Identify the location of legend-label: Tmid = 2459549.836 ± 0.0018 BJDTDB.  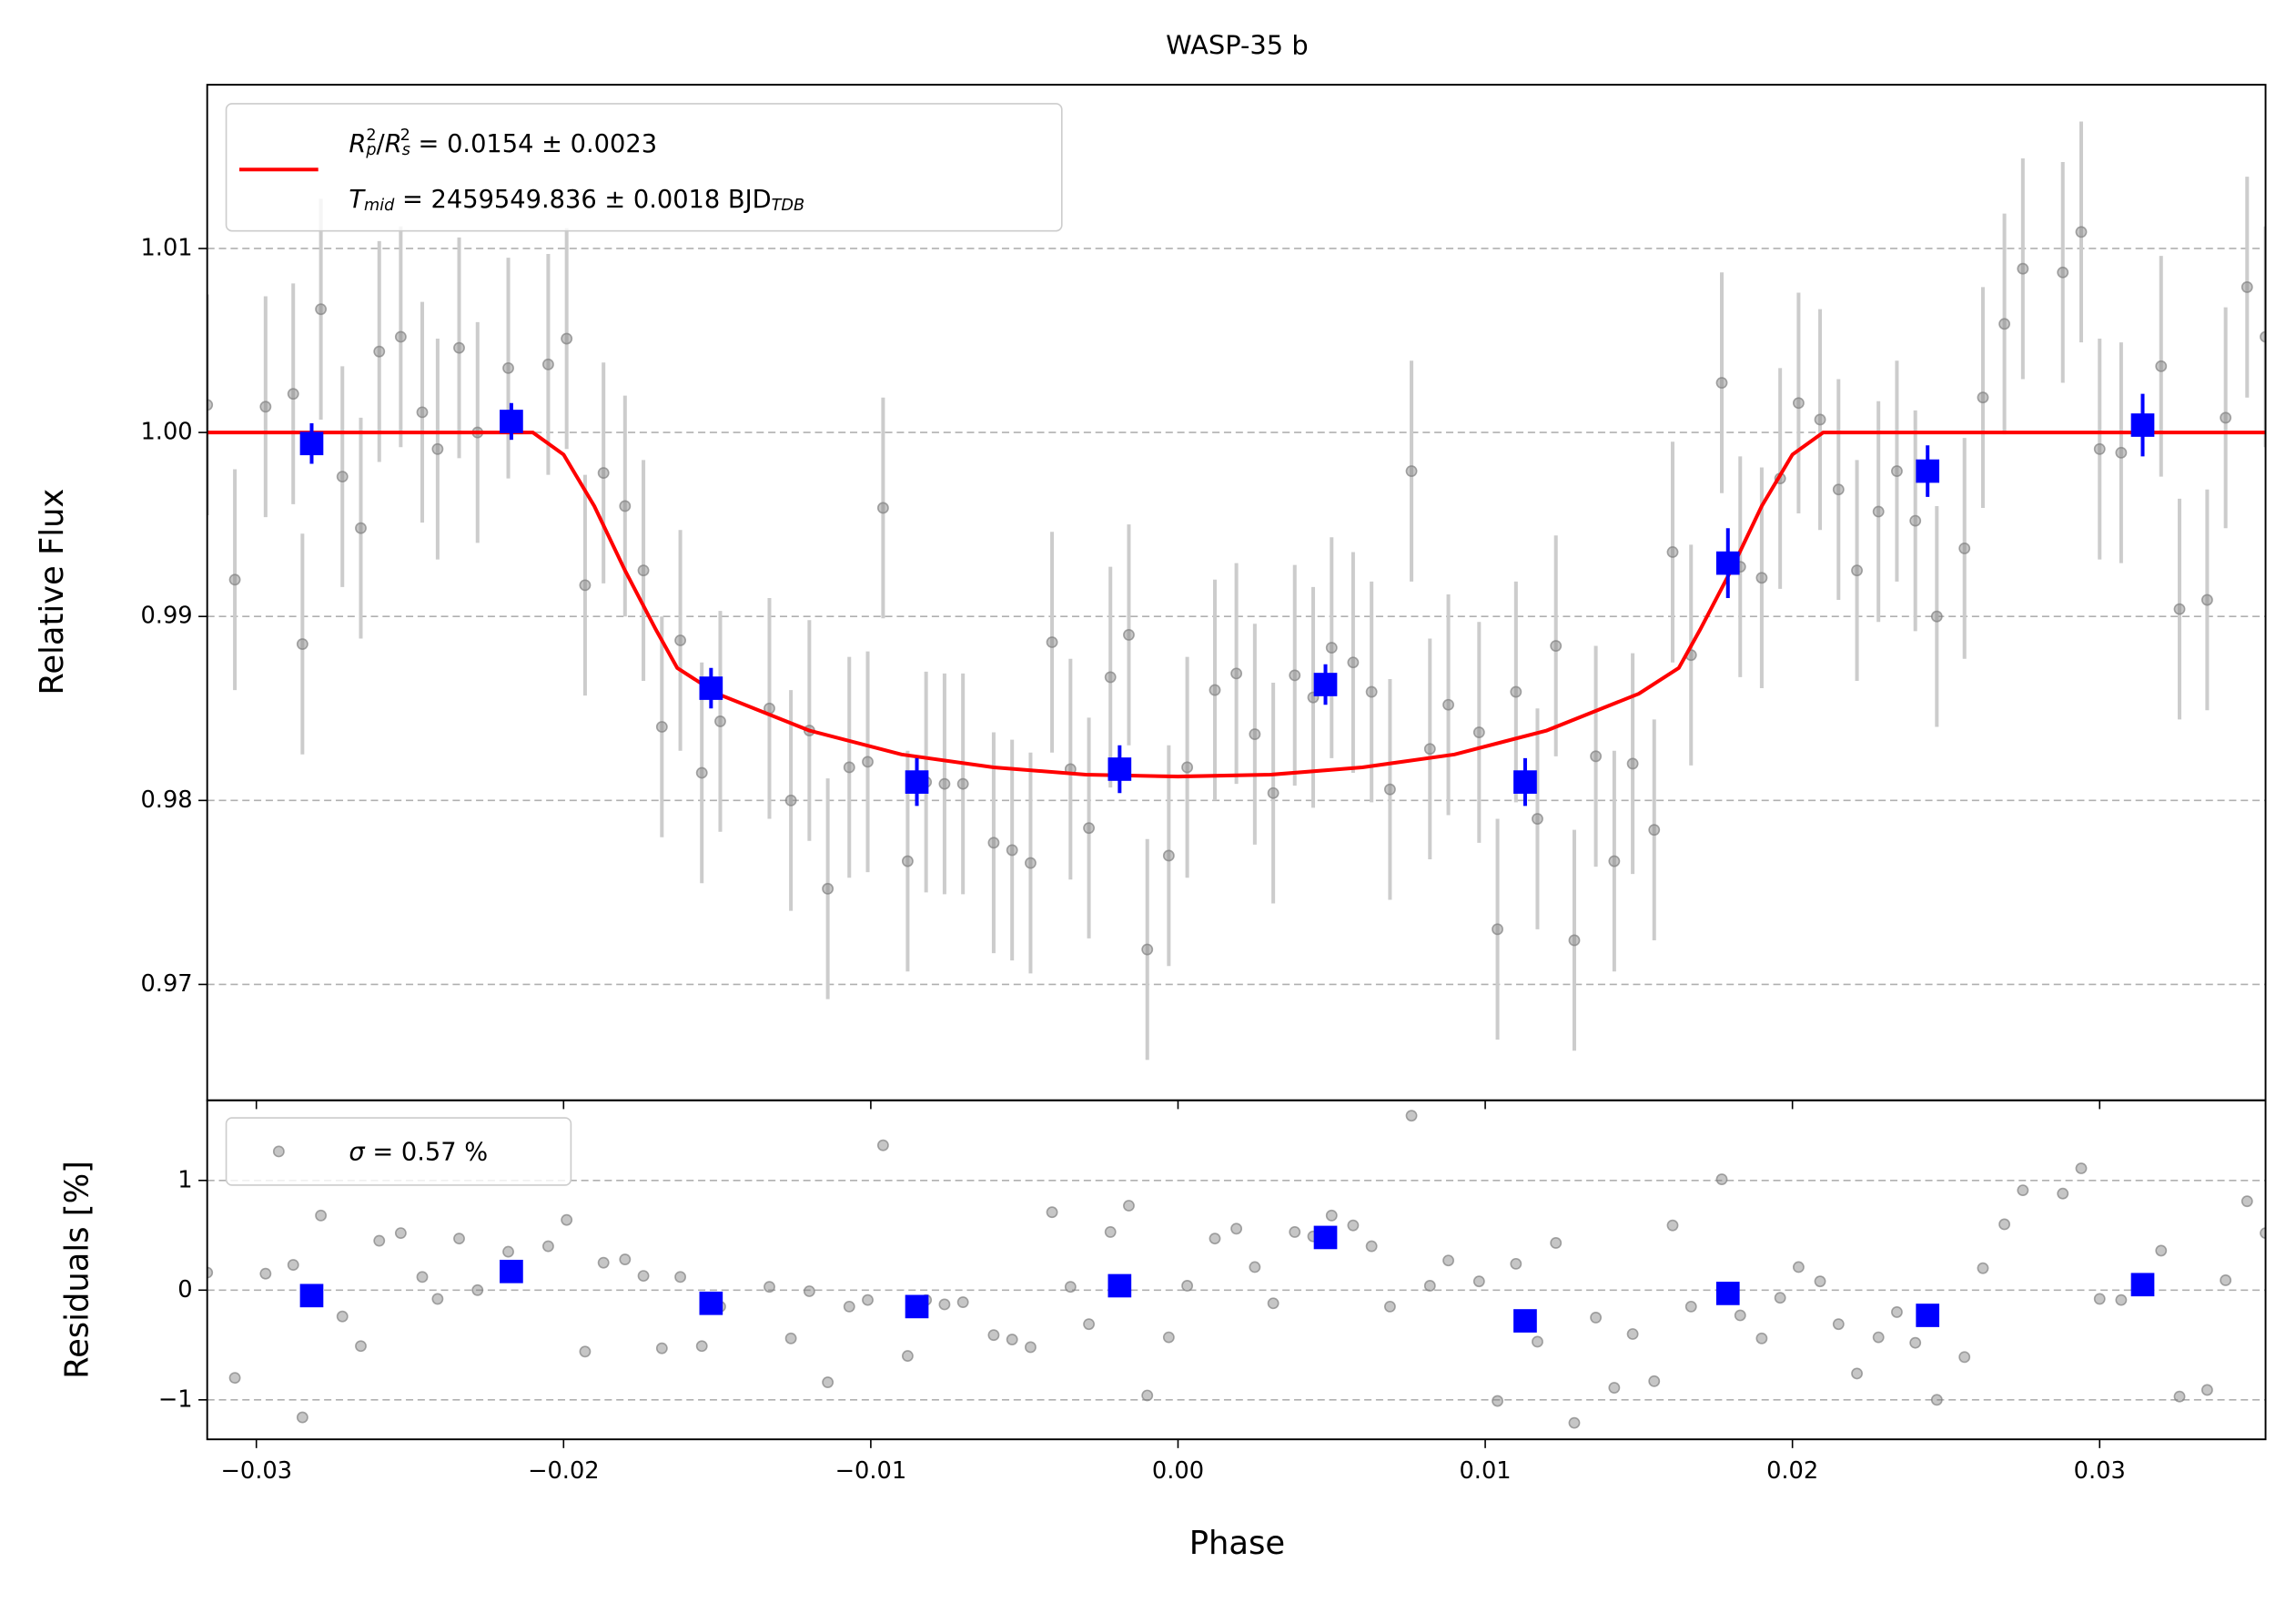
(576, 200).